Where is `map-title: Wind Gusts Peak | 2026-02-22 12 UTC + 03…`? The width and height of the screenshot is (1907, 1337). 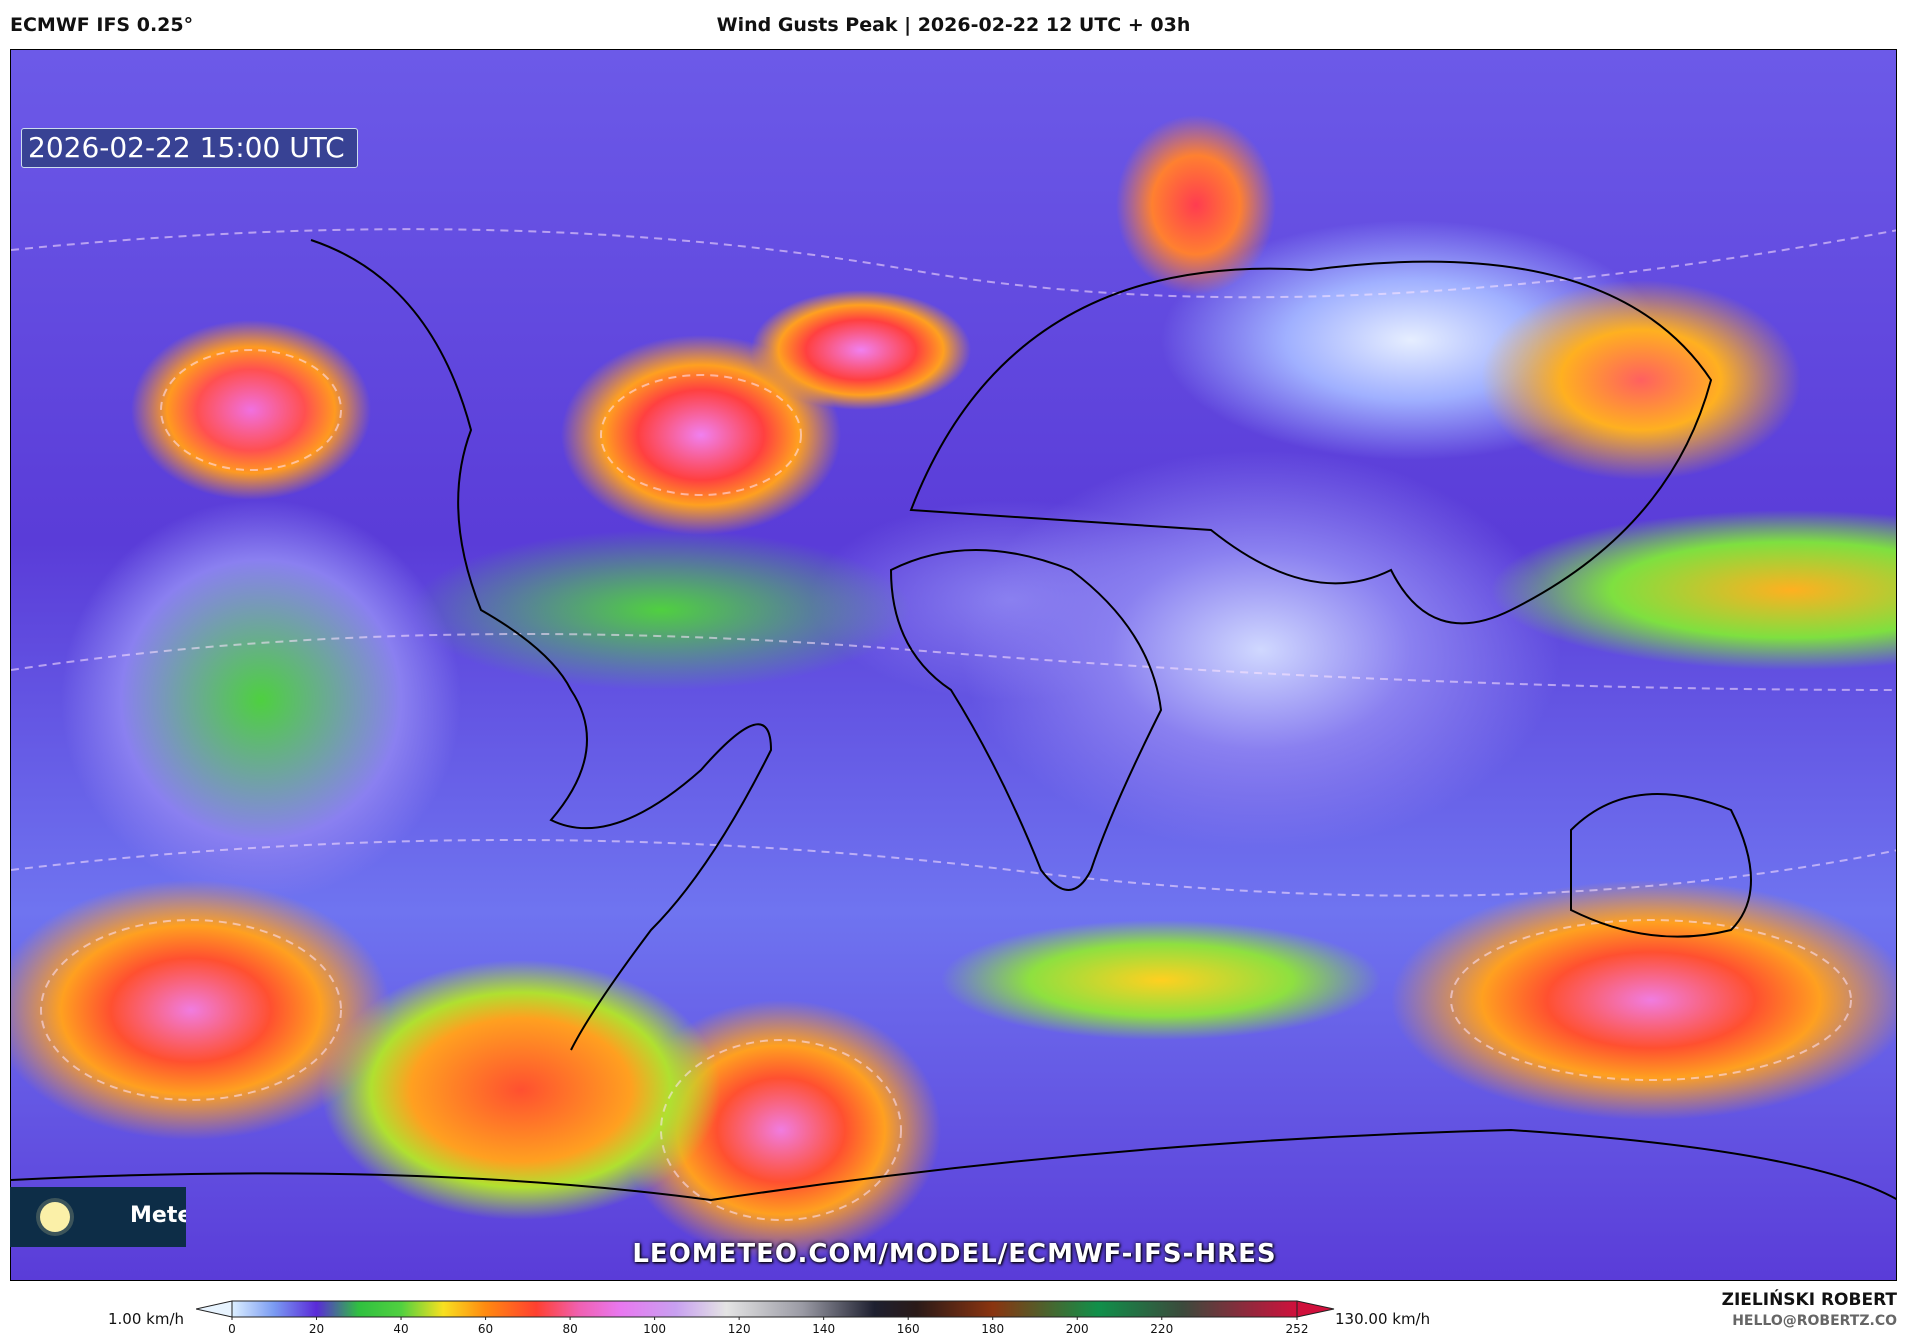 map-title: Wind Gusts Peak | 2026-02-22 12 UTC + 03… is located at coordinates (953, 25).